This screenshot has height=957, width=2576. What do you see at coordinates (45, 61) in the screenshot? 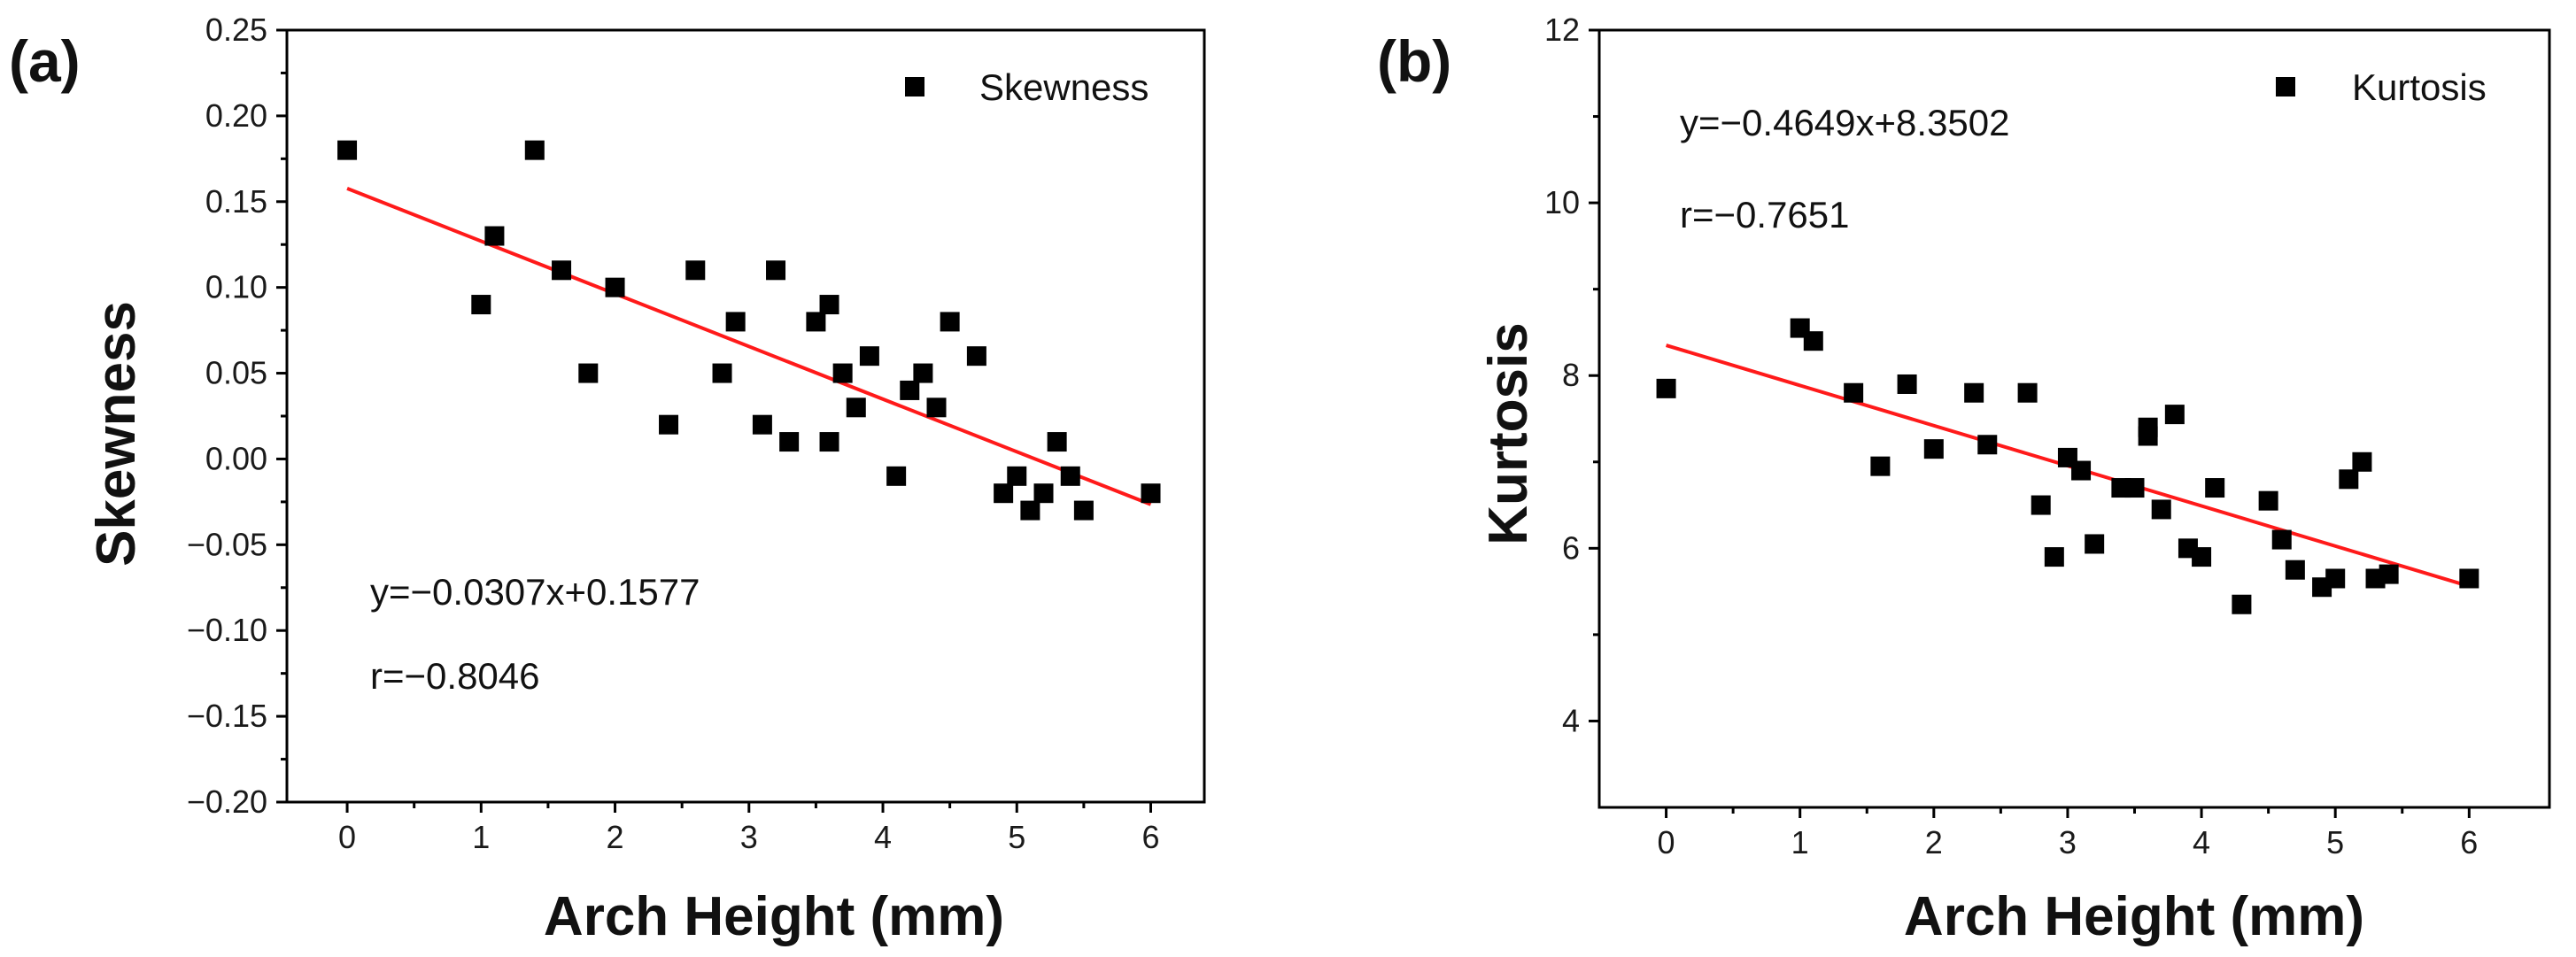
I see `panel-a-label: (a)` at bounding box center [45, 61].